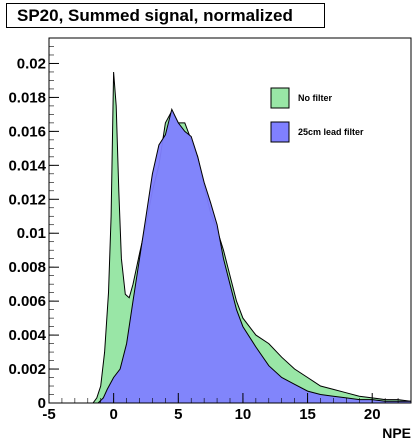 This screenshot has width=415, height=443. Describe the element at coordinates (27, 97) in the screenshot. I see `y-tick-label: 0.018` at that location.